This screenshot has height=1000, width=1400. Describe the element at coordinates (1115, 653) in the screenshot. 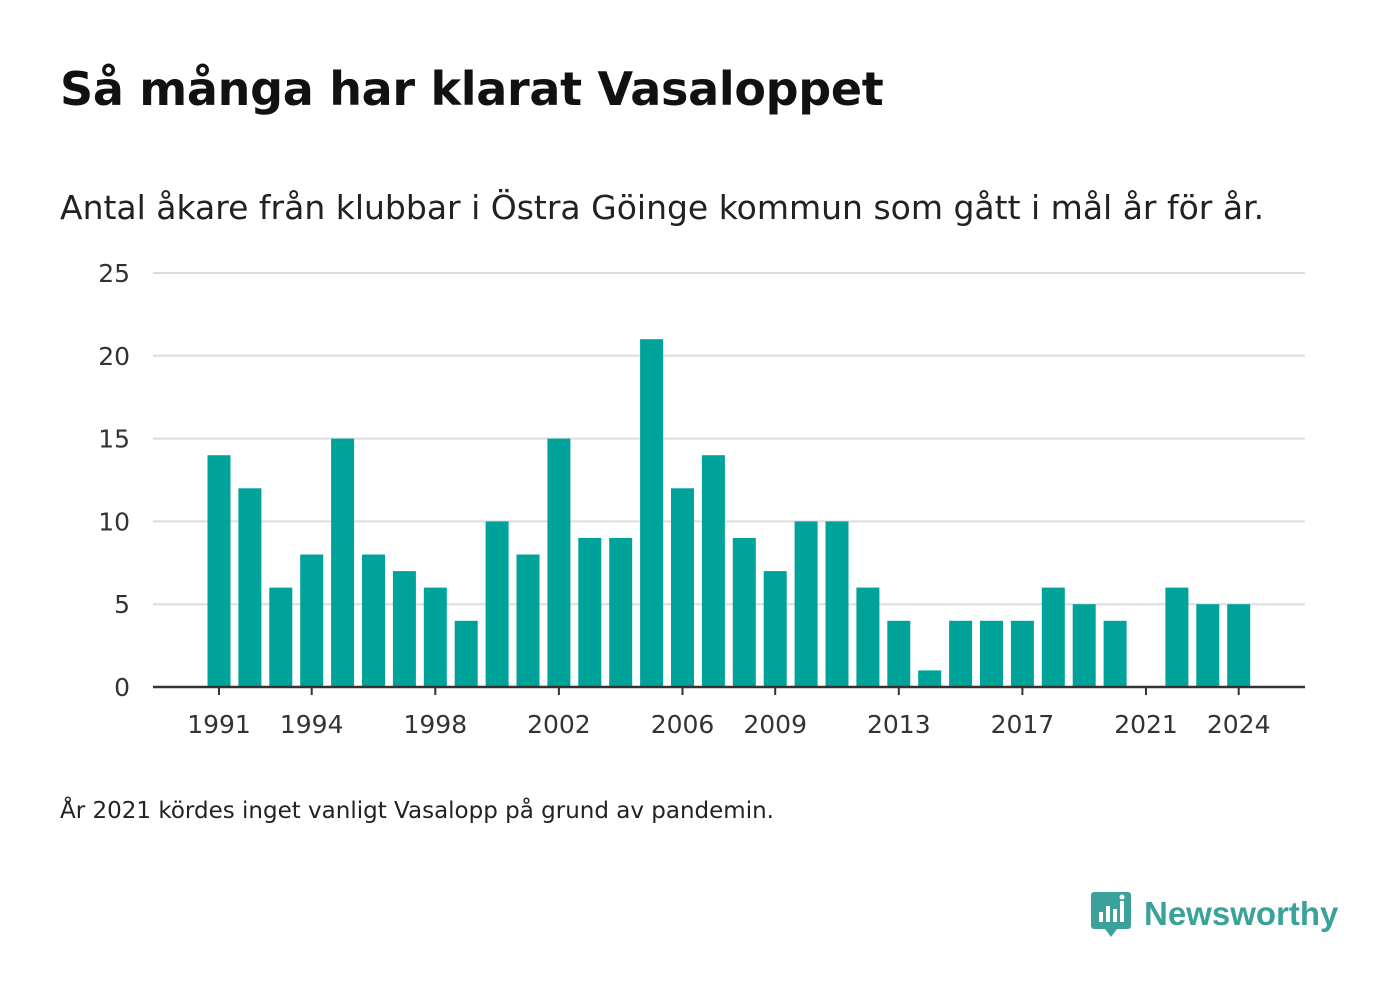

I see `bar-2020` at that location.